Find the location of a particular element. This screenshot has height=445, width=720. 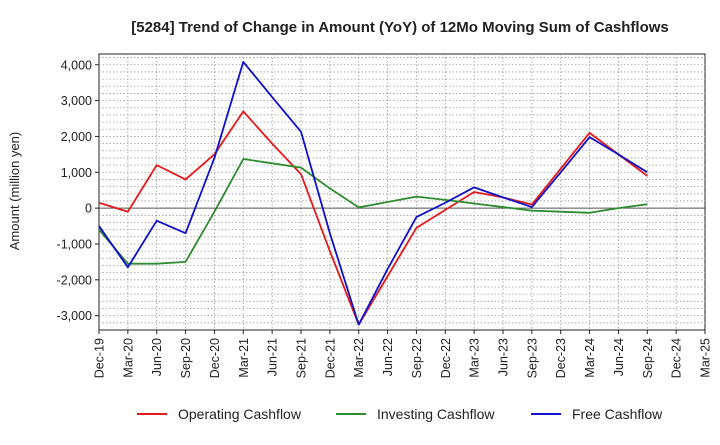

y-tick-label: -3,000 is located at coordinates (74, 316).